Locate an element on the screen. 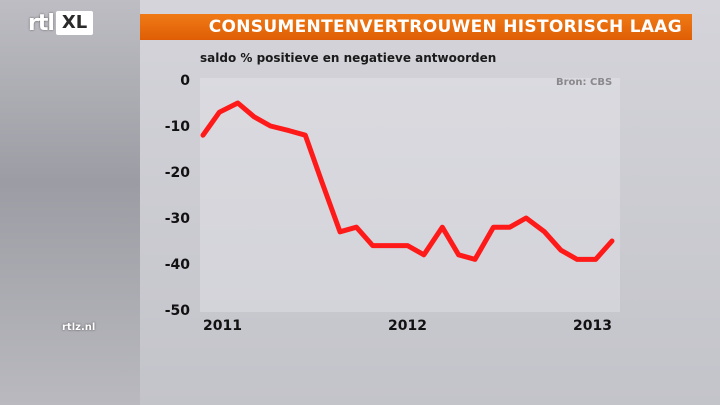 The height and width of the screenshot is (405, 720). footer-url: rtlz.nl is located at coordinates (79, 327).